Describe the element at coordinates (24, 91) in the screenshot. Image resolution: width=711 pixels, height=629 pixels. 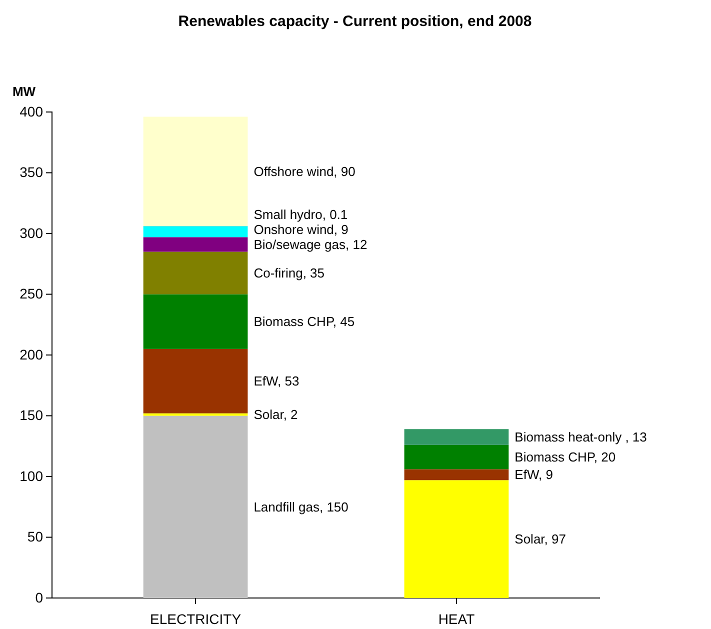
I see `y-axis-title: MW` at that location.